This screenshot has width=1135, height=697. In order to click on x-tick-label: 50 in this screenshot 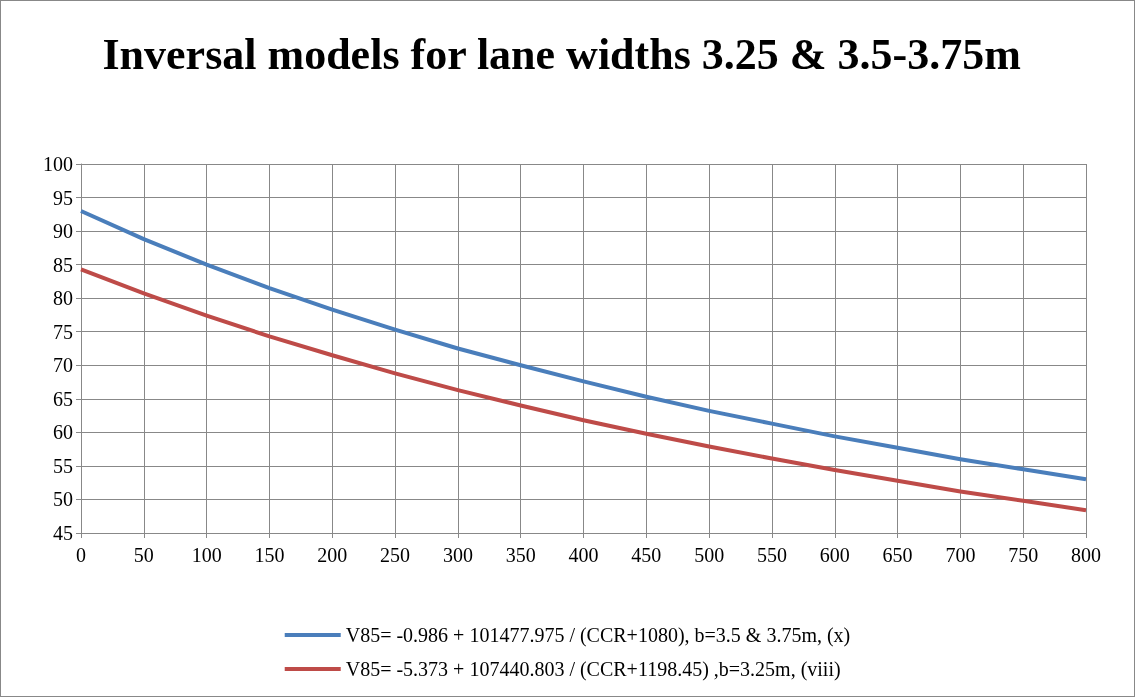, I will do `click(143, 555)`.